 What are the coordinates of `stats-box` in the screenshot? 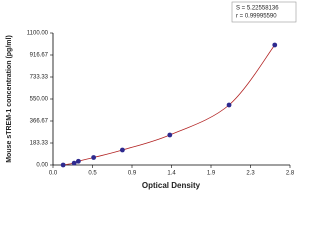 It's located at (264, 12).